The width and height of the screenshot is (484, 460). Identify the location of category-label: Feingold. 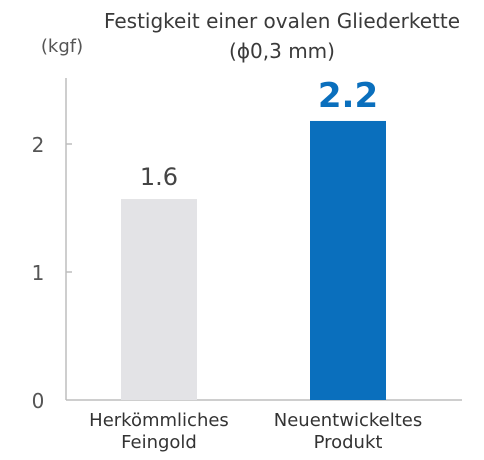
(159, 442).